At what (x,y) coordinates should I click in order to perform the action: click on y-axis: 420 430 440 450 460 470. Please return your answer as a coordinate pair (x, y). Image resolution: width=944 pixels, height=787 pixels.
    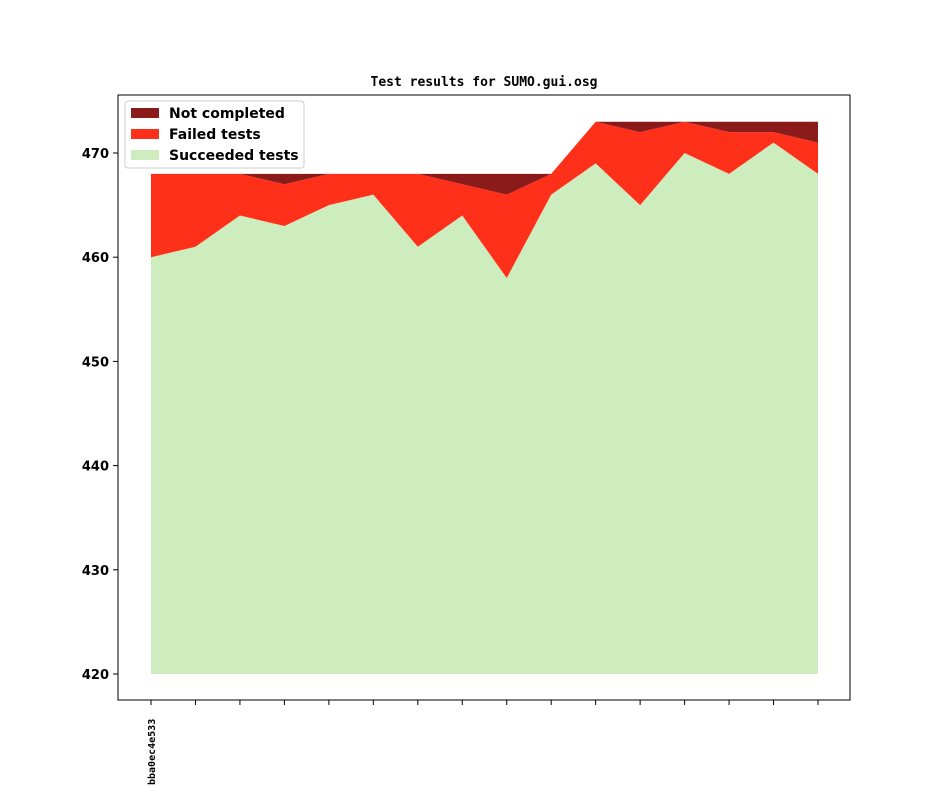
    Looking at the image, I should click on (100, 415).